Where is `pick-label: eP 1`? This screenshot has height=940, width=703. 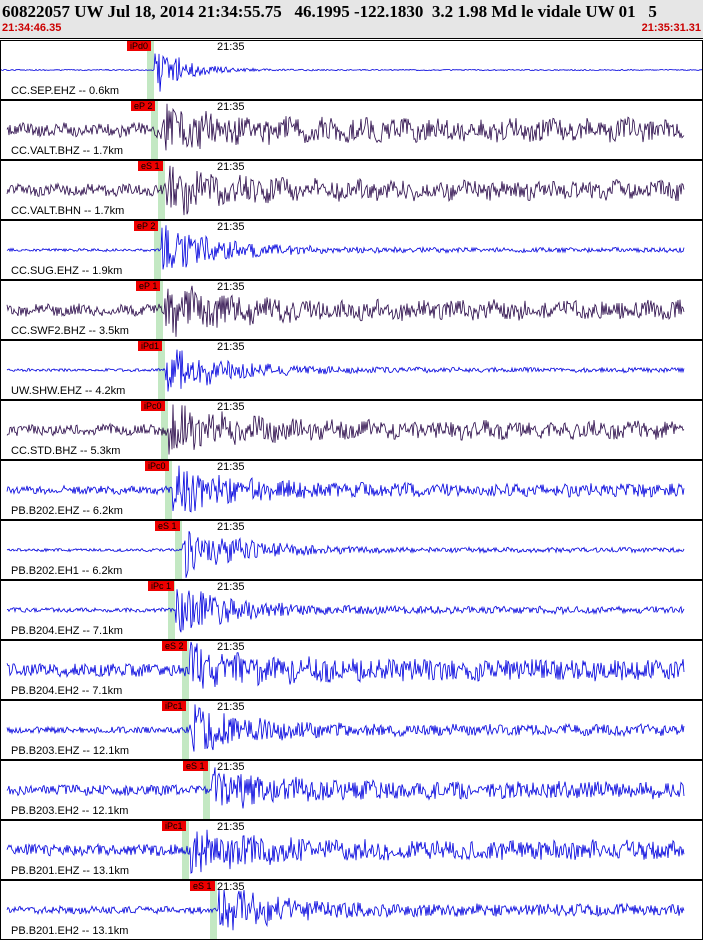
pick-label: eP 1 is located at coordinates (148, 286).